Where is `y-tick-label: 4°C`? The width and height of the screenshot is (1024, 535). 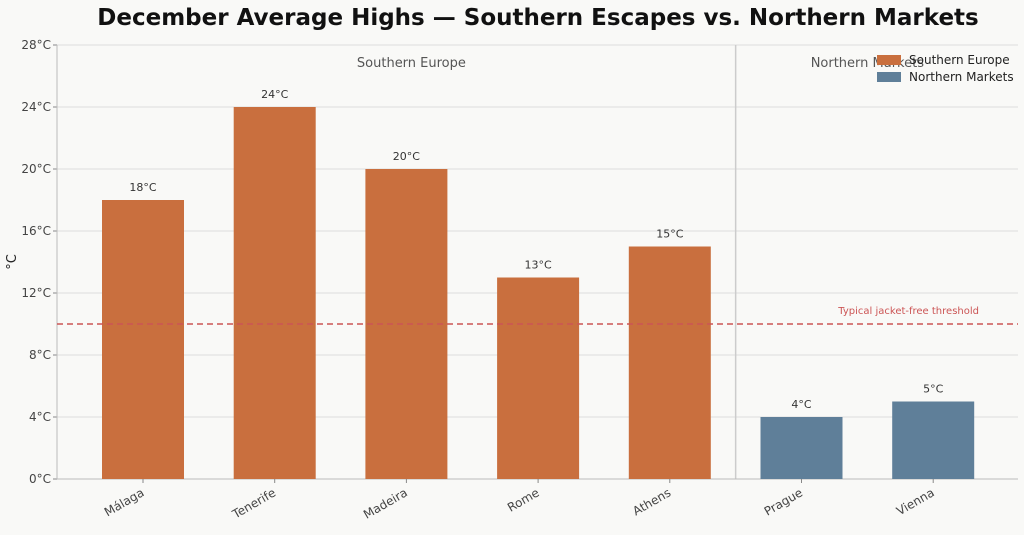 y-tick-label: 4°C is located at coordinates (40, 417).